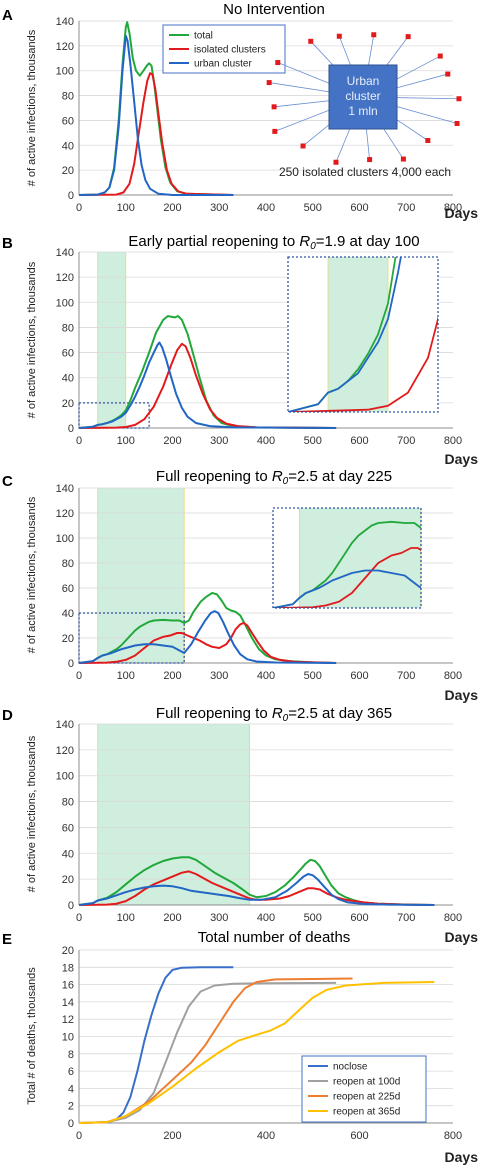 The height and width of the screenshot is (1170, 484). What do you see at coordinates (230, 50) in the screenshot?
I see `legend-label: isolated clusters` at bounding box center [230, 50].